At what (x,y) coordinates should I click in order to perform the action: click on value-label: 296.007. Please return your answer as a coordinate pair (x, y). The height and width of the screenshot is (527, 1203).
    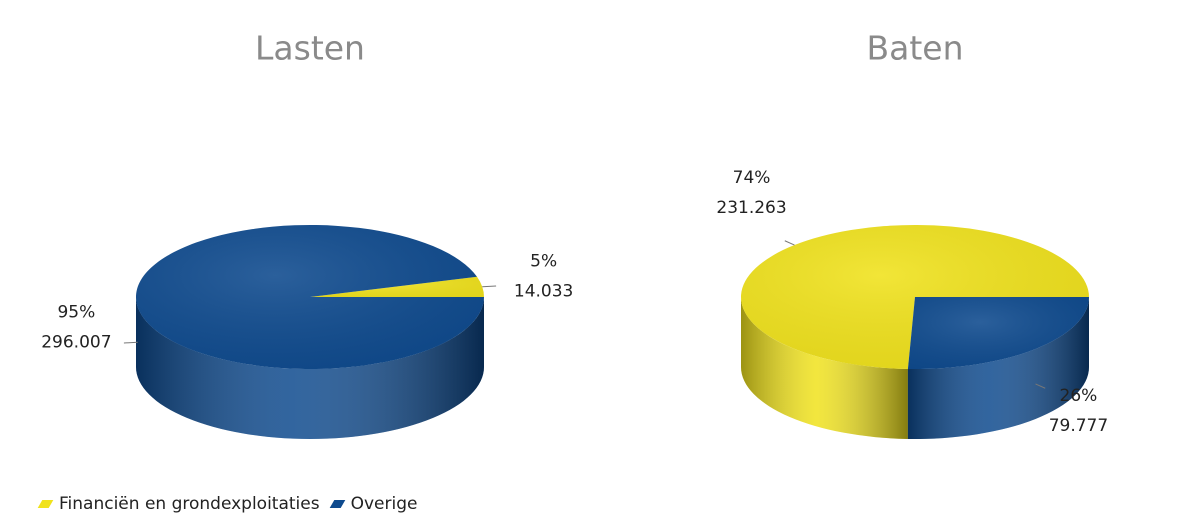
    Looking at the image, I should click on (76, 342).